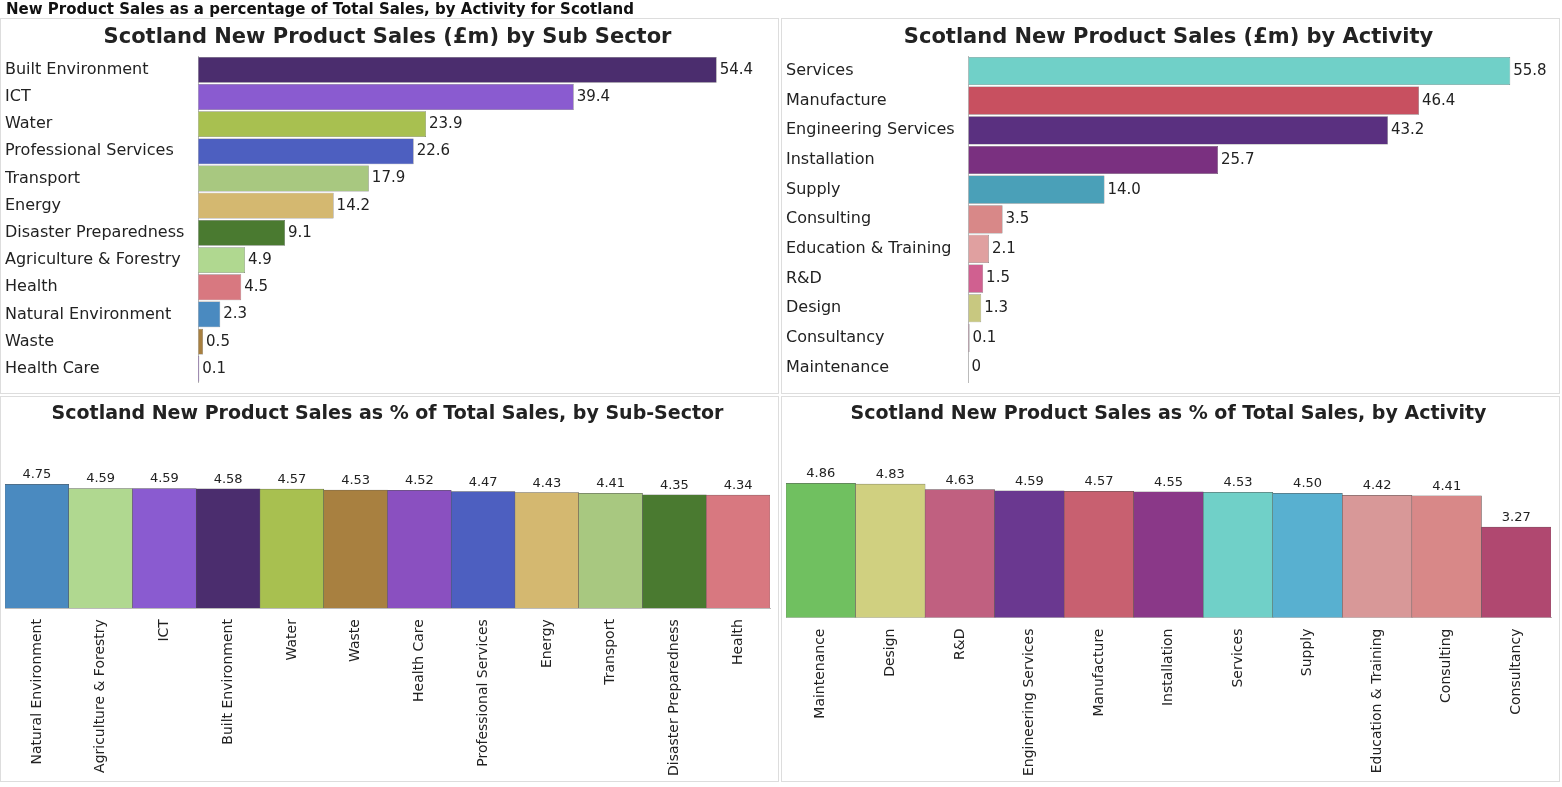  Describe the element at coordinates (1167, 667) in the screenshot. I see `x-tick-label: Installation` at that location.